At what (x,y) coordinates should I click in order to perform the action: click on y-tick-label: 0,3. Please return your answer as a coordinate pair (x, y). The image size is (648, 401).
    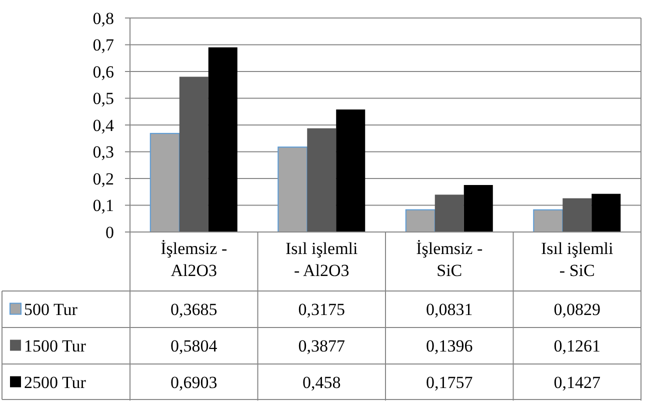
    Looking at the image, I should click on (103, 152).